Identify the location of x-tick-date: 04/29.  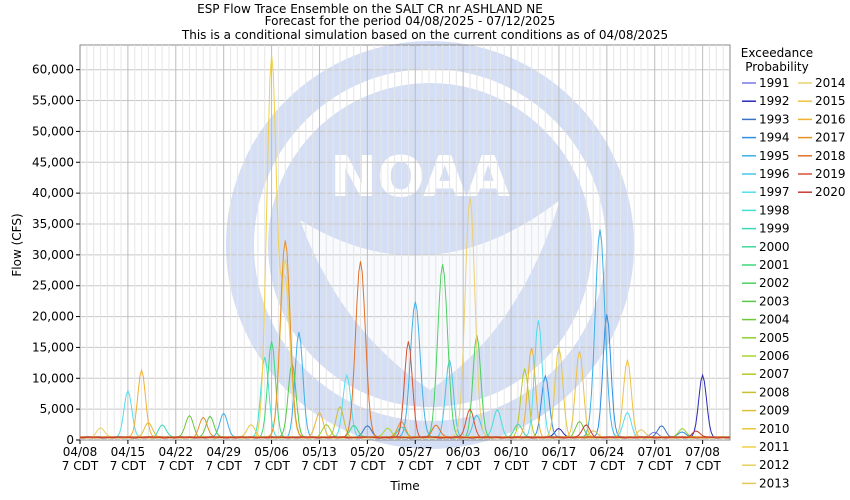
(223, 452).